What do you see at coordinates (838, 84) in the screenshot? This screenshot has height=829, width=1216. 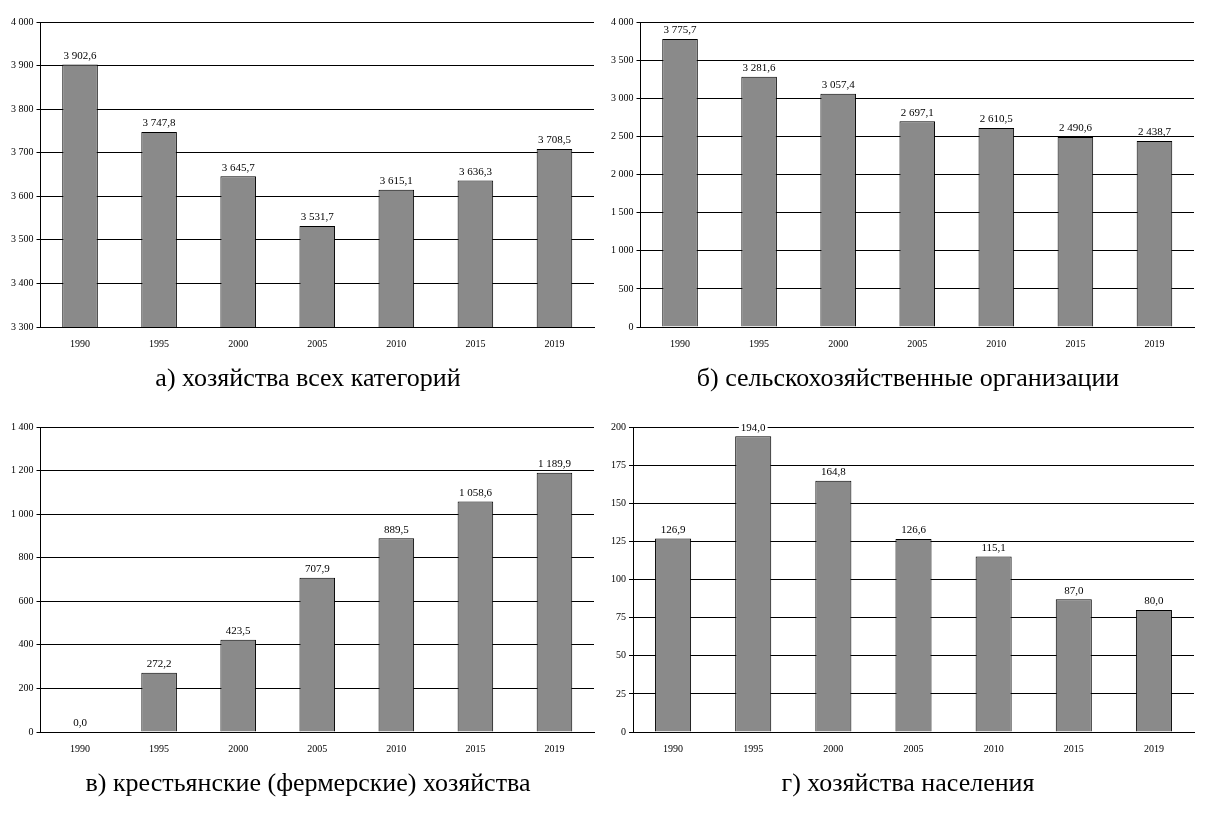 I see `data-label: 3 057,4` at bounding box center [838, 84].